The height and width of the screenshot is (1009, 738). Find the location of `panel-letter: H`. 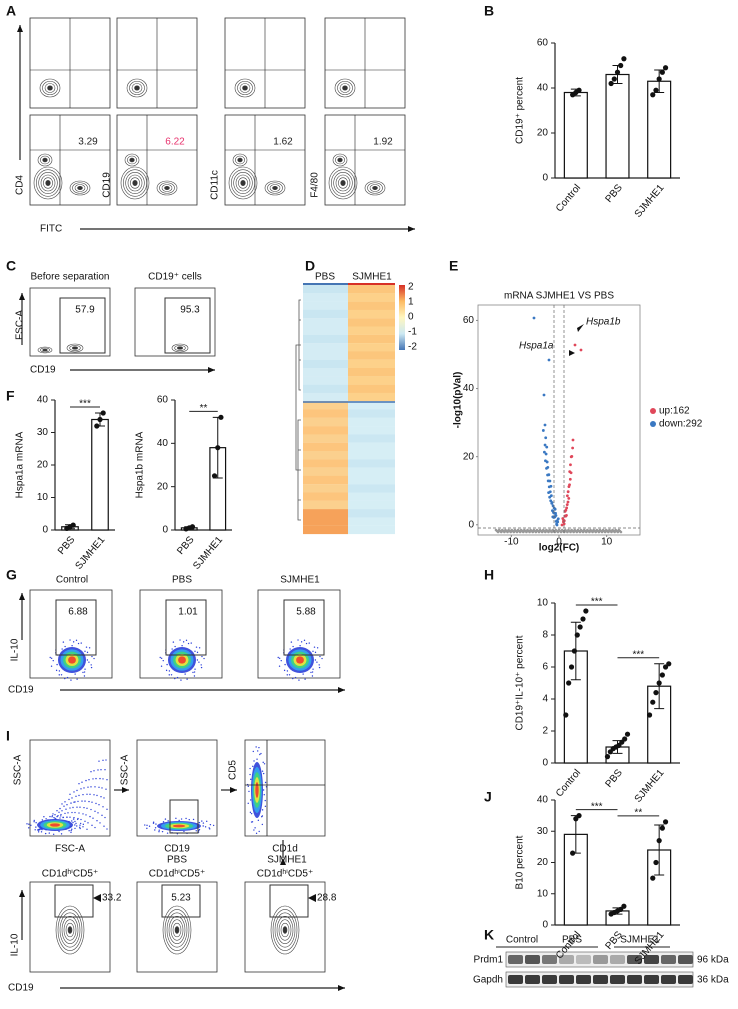

panel-letter: H is located at coordinates (489, 575).